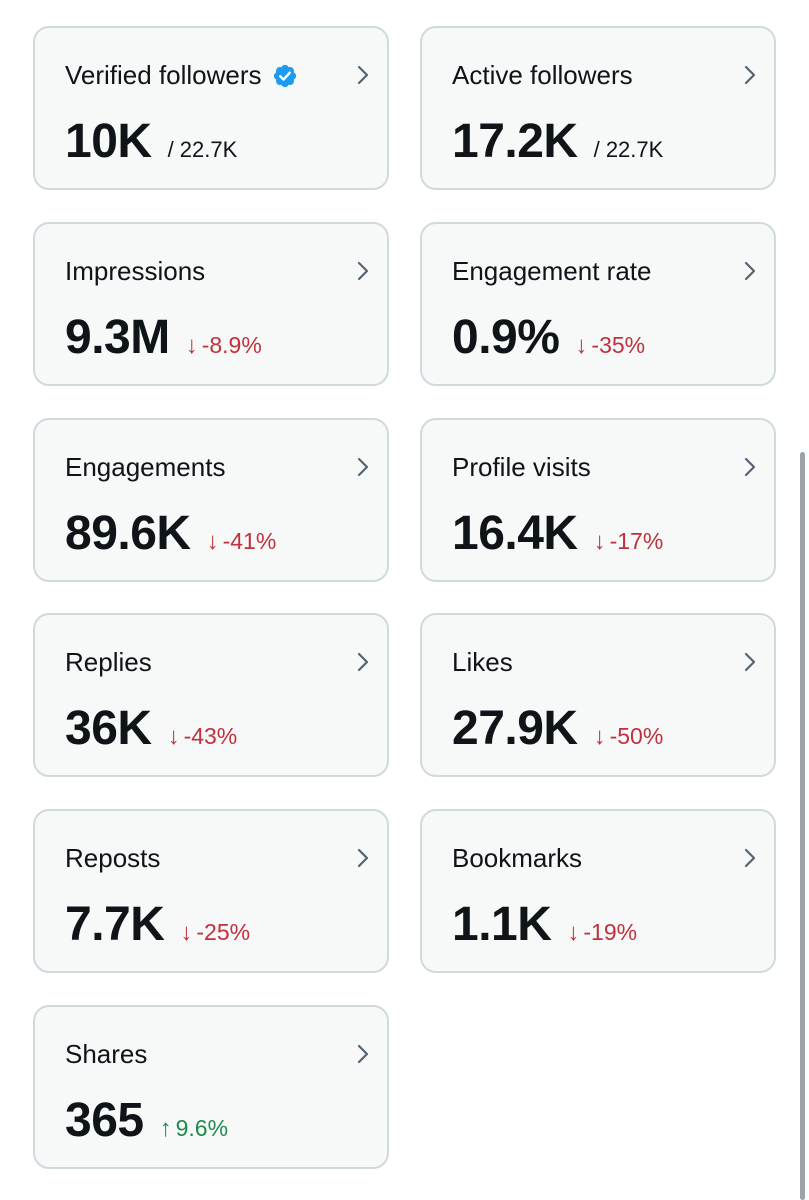 The height and width of the screenshot is (1200, 809). What do you see at coordinates (117, 337) in the screenshot?
I see `card-value: 9.3M` at bounding box center [117, 337].